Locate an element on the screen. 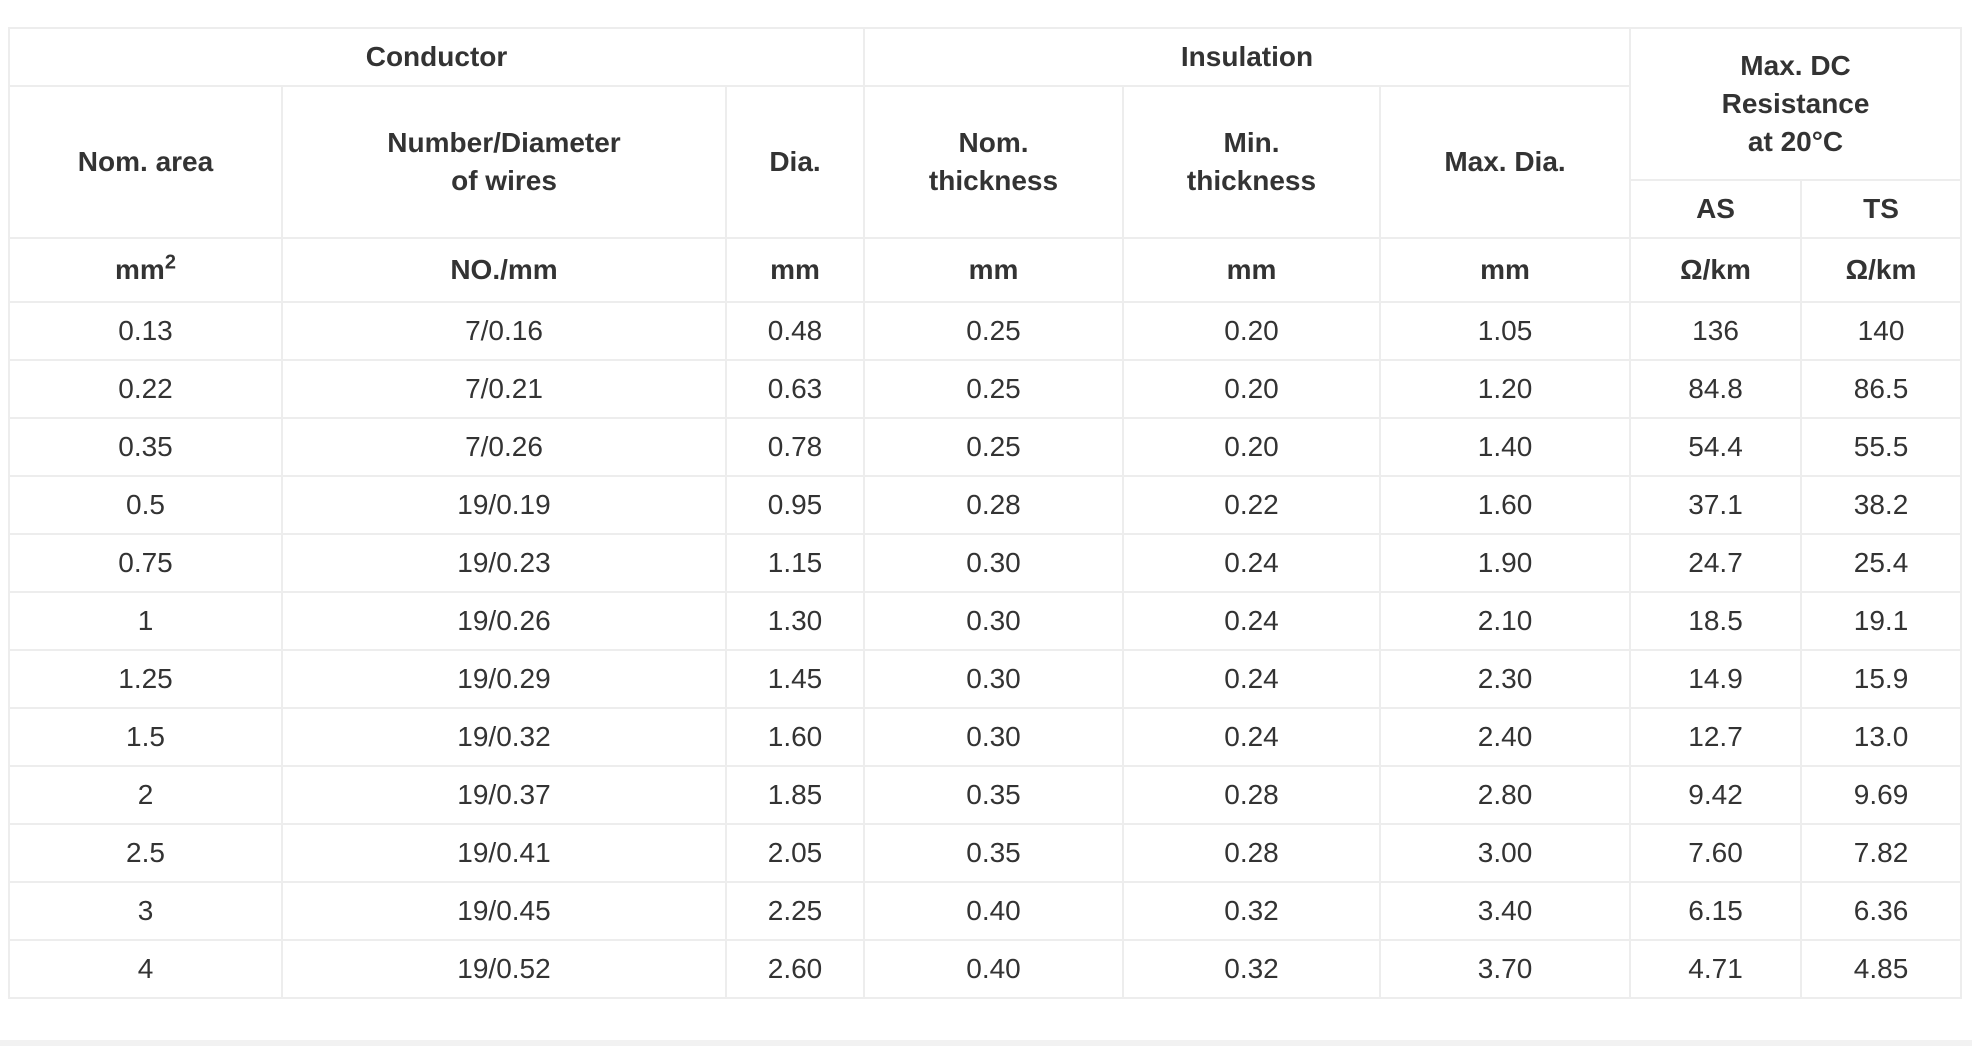 The height and width of the screenshot is (1046, 1972). table-cell: 1.15 is located at coordinates (795, 563).